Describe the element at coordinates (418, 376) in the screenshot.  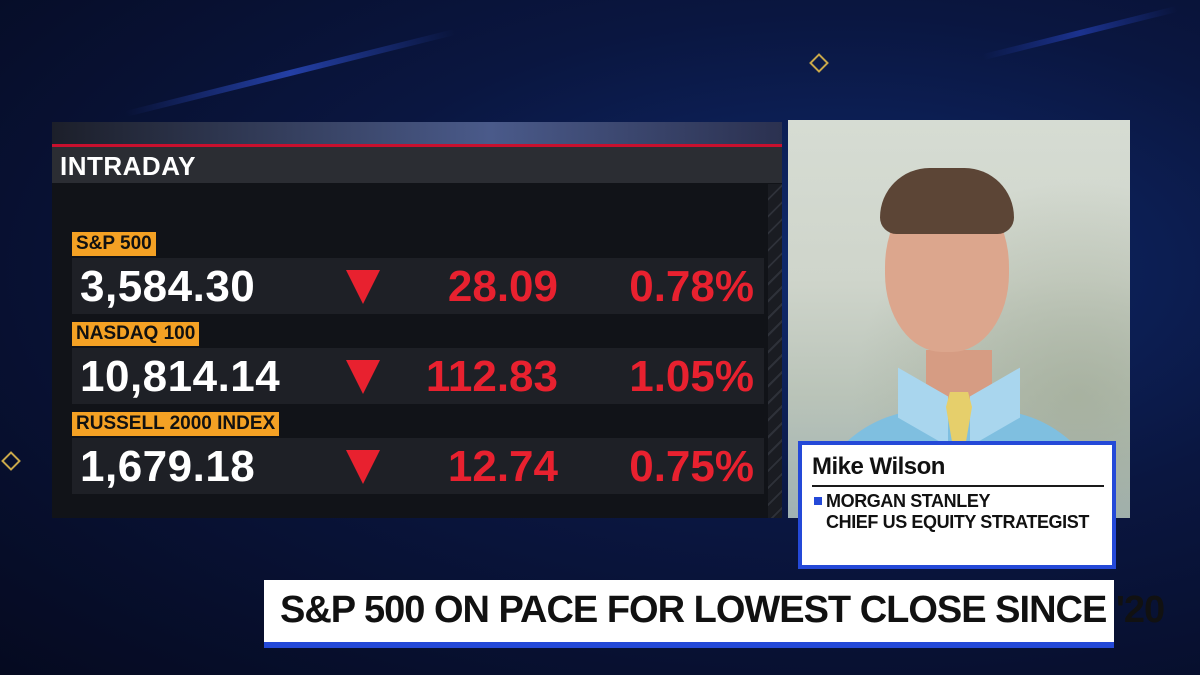
I see `index-row: 10,814.14 112.83 1.05%` at that location.